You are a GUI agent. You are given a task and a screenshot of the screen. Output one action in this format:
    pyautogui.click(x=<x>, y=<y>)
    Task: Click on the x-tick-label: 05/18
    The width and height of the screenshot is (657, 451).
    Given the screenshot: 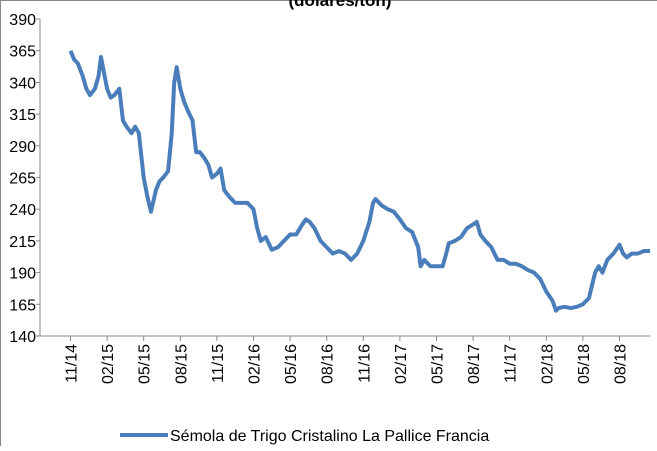 What is the action you would take?
    pyautogui.click(x=584, y=364)
    